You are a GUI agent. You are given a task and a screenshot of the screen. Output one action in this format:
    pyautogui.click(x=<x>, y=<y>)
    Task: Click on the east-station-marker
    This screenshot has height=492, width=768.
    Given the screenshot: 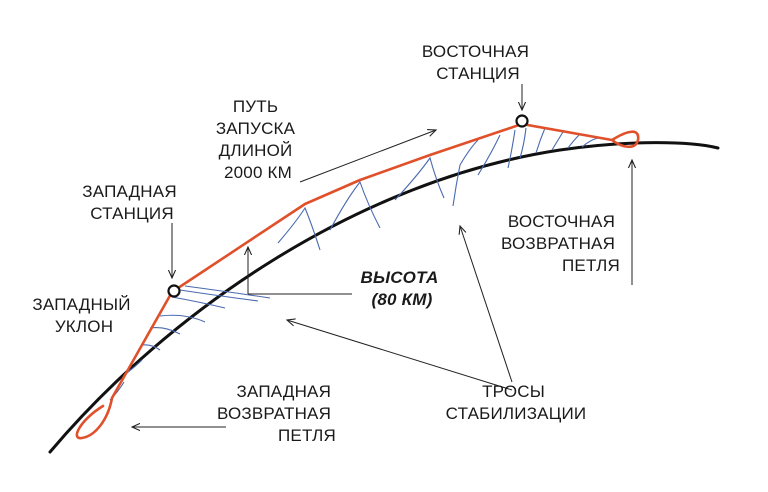 What is the action you would take?
    pyautogui.click(x=522, y=121)
    